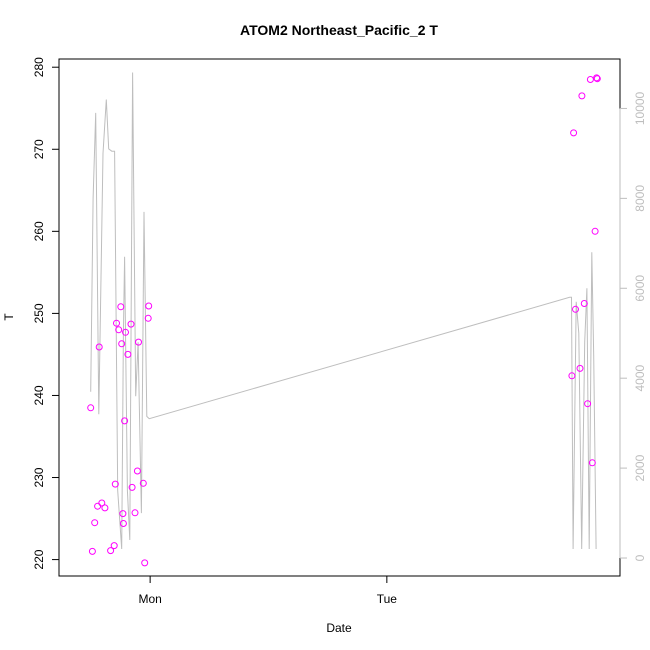 The image size is (650, 650). Describe the element at coordinates (387, 599) in the screenshot. I see `x-tick-label: Tue` at that location.